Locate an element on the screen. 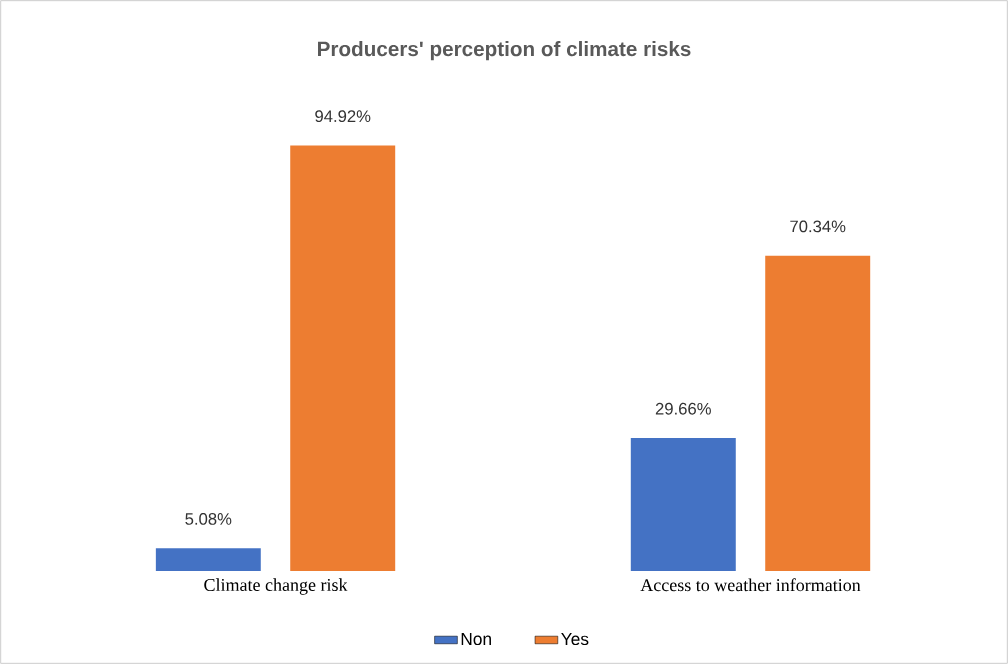 This screenshot has height=664, width=1008. legend-label: Non is located at coordinates (476, 639).